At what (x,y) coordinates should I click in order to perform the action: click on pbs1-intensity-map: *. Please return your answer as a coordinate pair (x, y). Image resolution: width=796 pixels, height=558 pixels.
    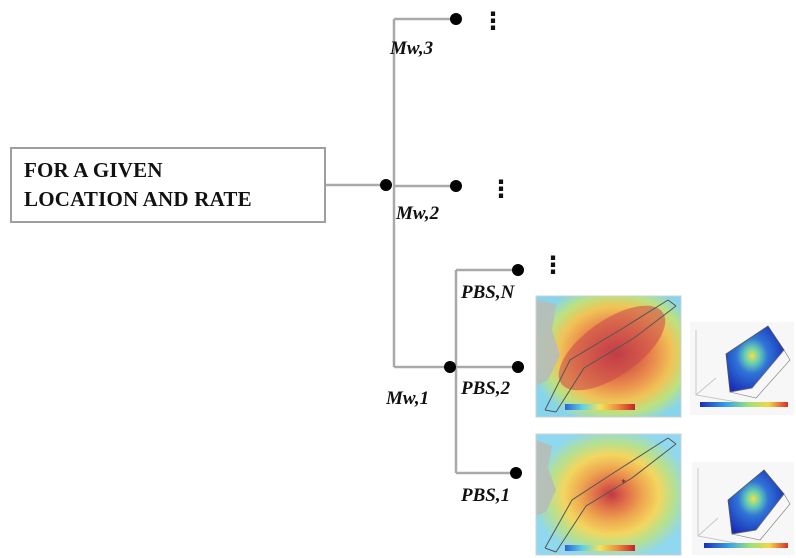
    Looking at the image, I should click on (608, 494).